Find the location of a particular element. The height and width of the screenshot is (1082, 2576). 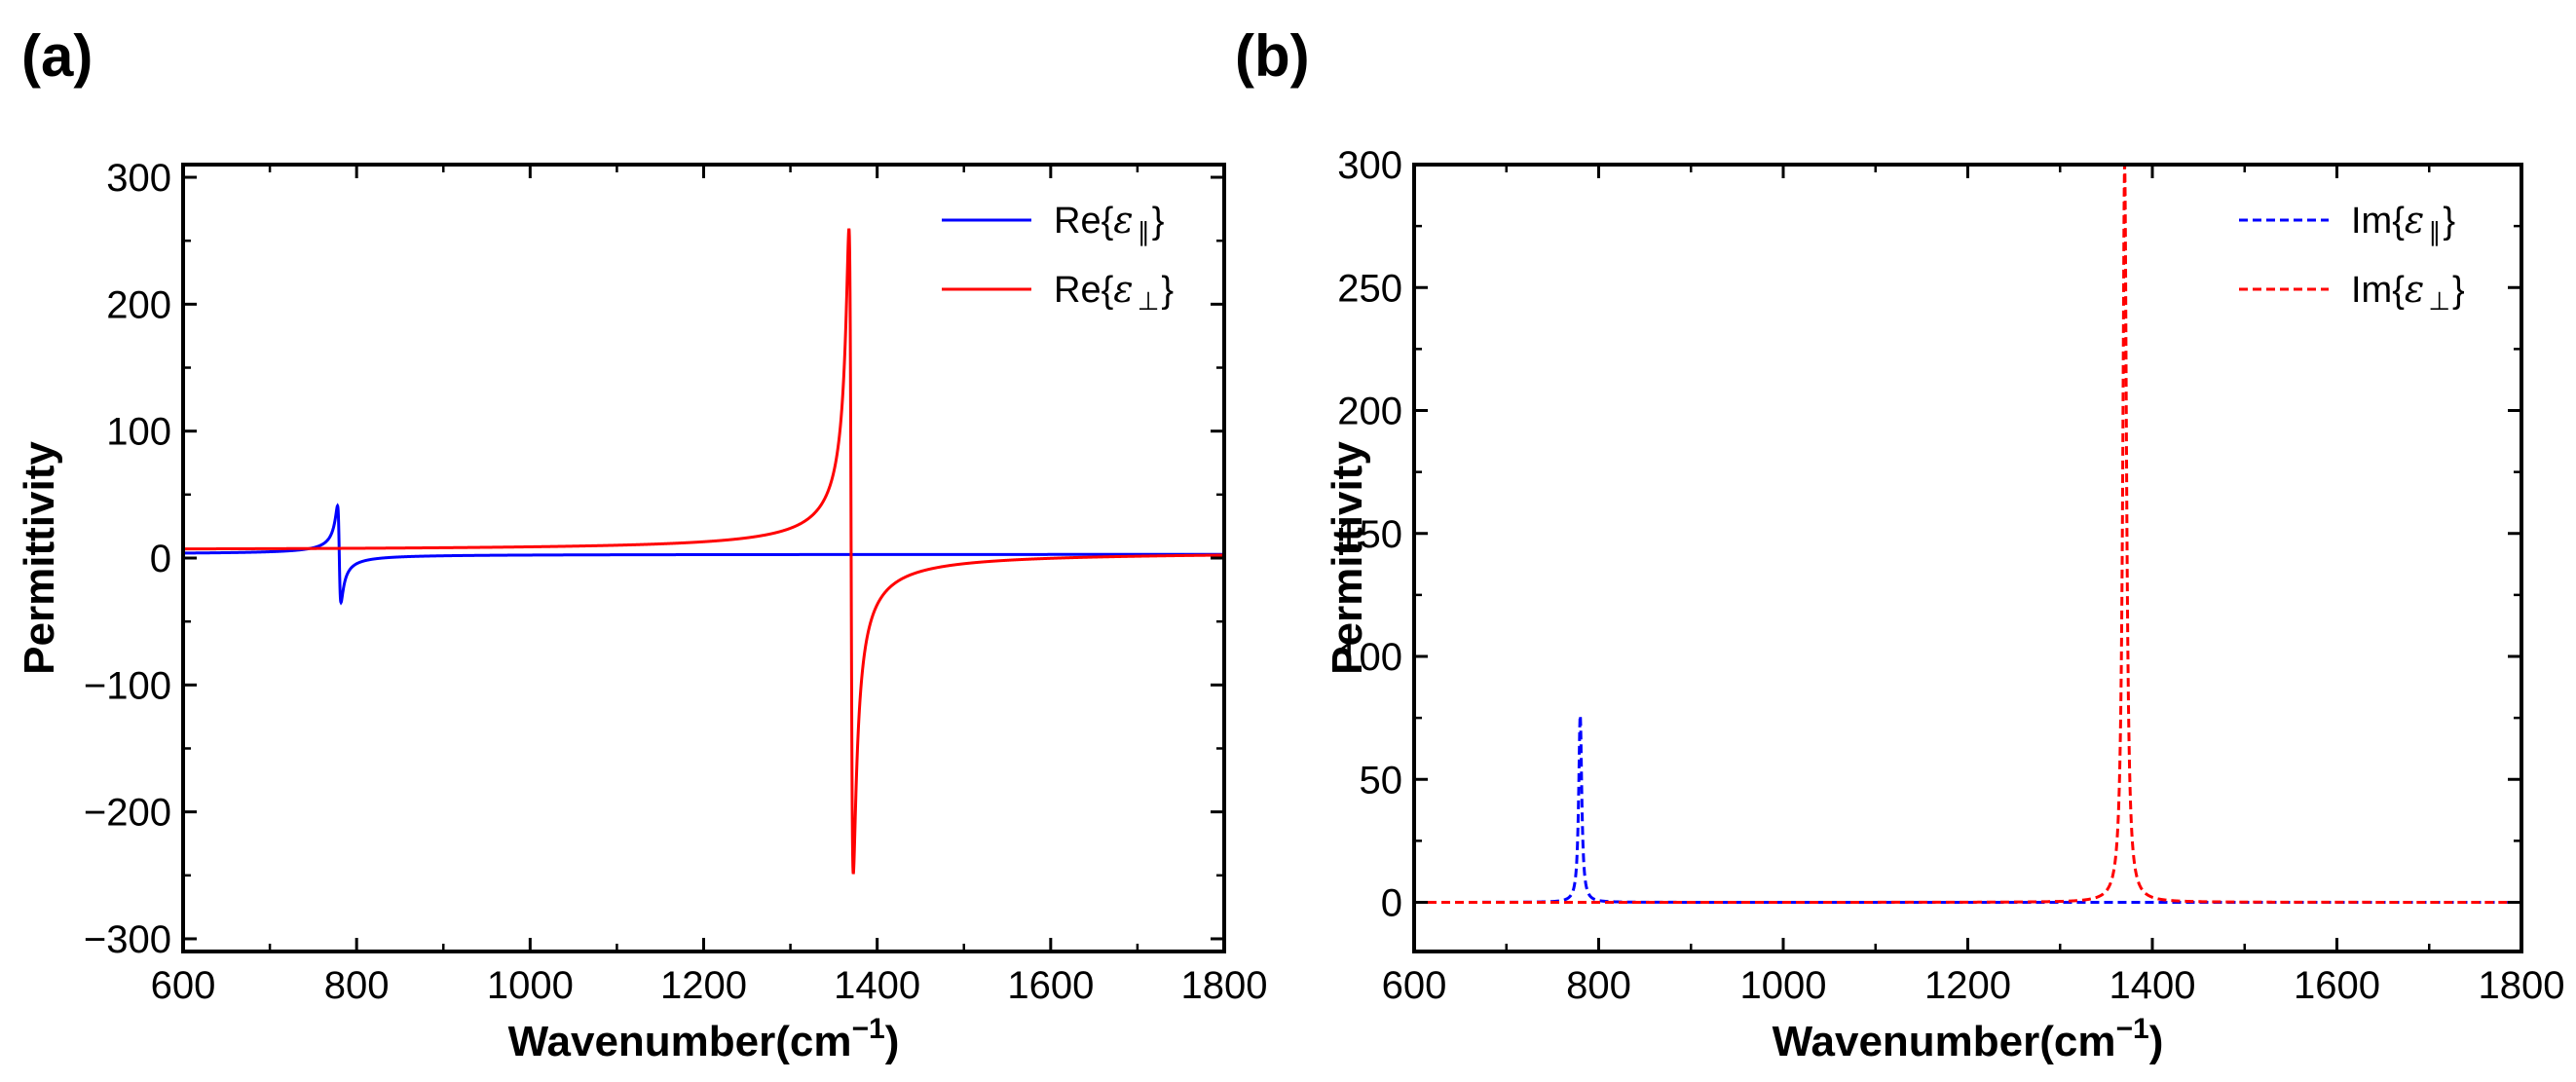

y-tick-label: 50 is located at coordinates (1381, 780).